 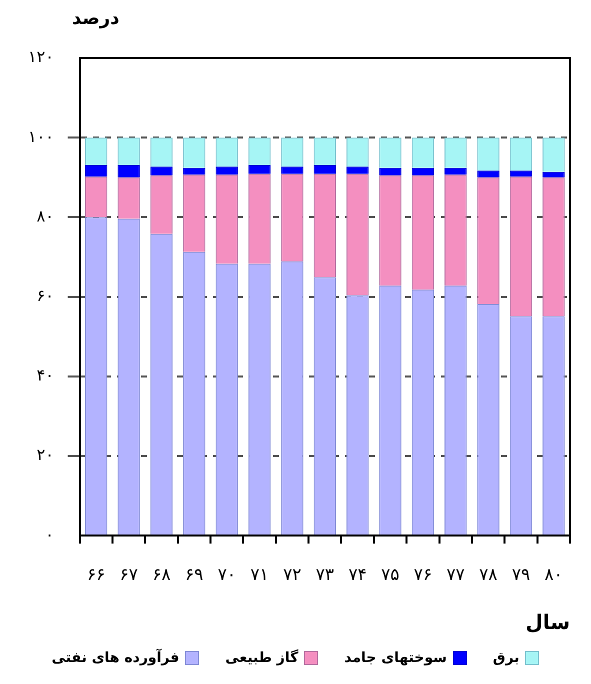 What do you see at coordinates (49, 534) in the screenshot?
I see `y-tick-label: ۰` at bounding box center [49, 534].